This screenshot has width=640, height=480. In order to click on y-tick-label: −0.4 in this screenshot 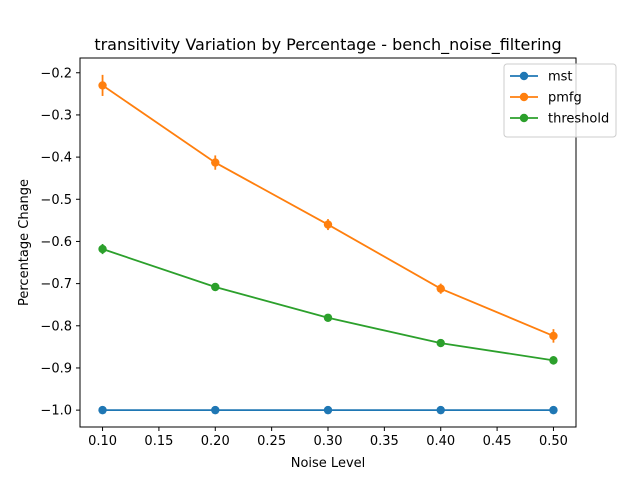, I will do `click(56, 158)`.